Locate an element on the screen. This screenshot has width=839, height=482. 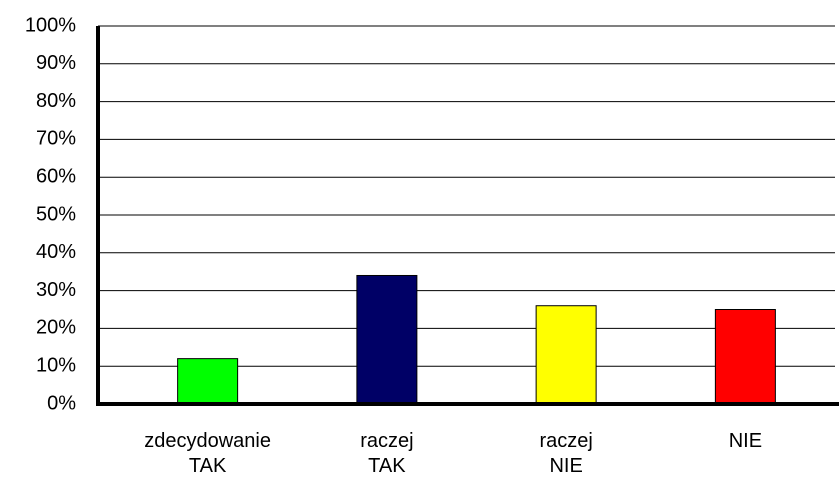
x-tick-label: zdecydowanie TAK is located at coordinates (207, 453).